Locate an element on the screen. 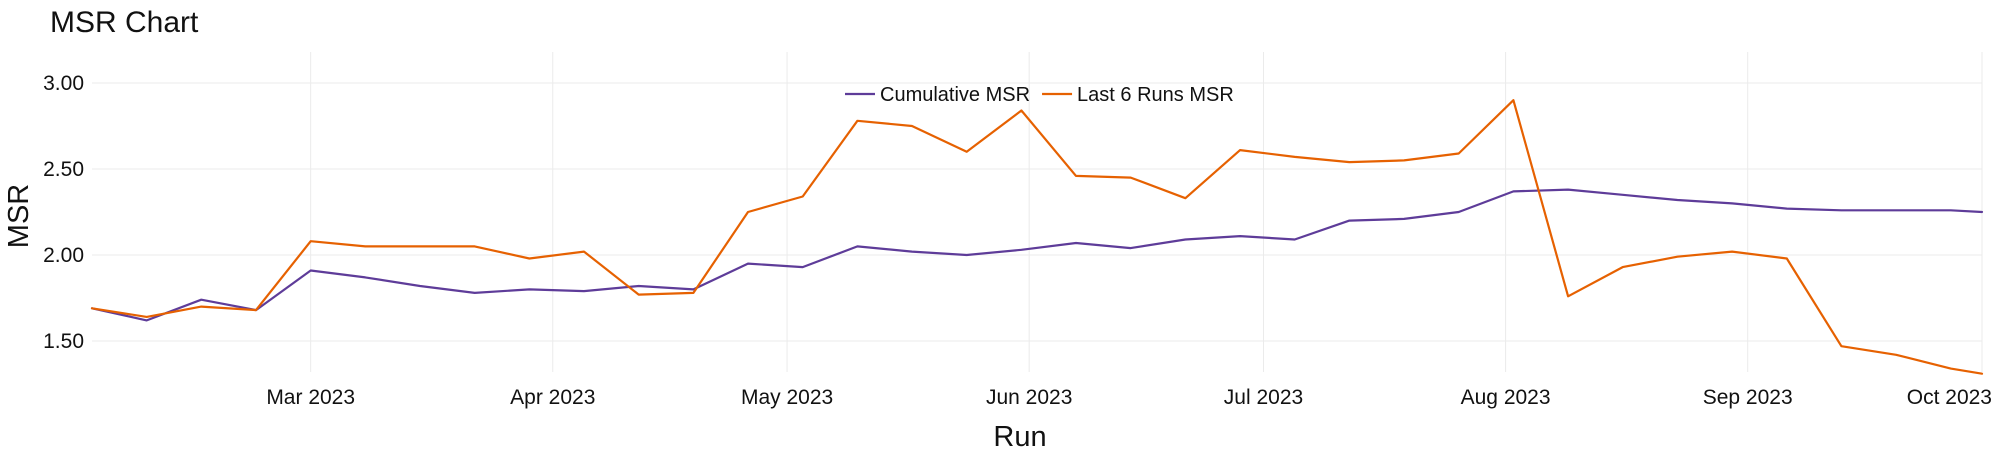 The width and height of the screenshot is (2000, 450). y-axis-title: MSR is located at coordinates (19, 216).